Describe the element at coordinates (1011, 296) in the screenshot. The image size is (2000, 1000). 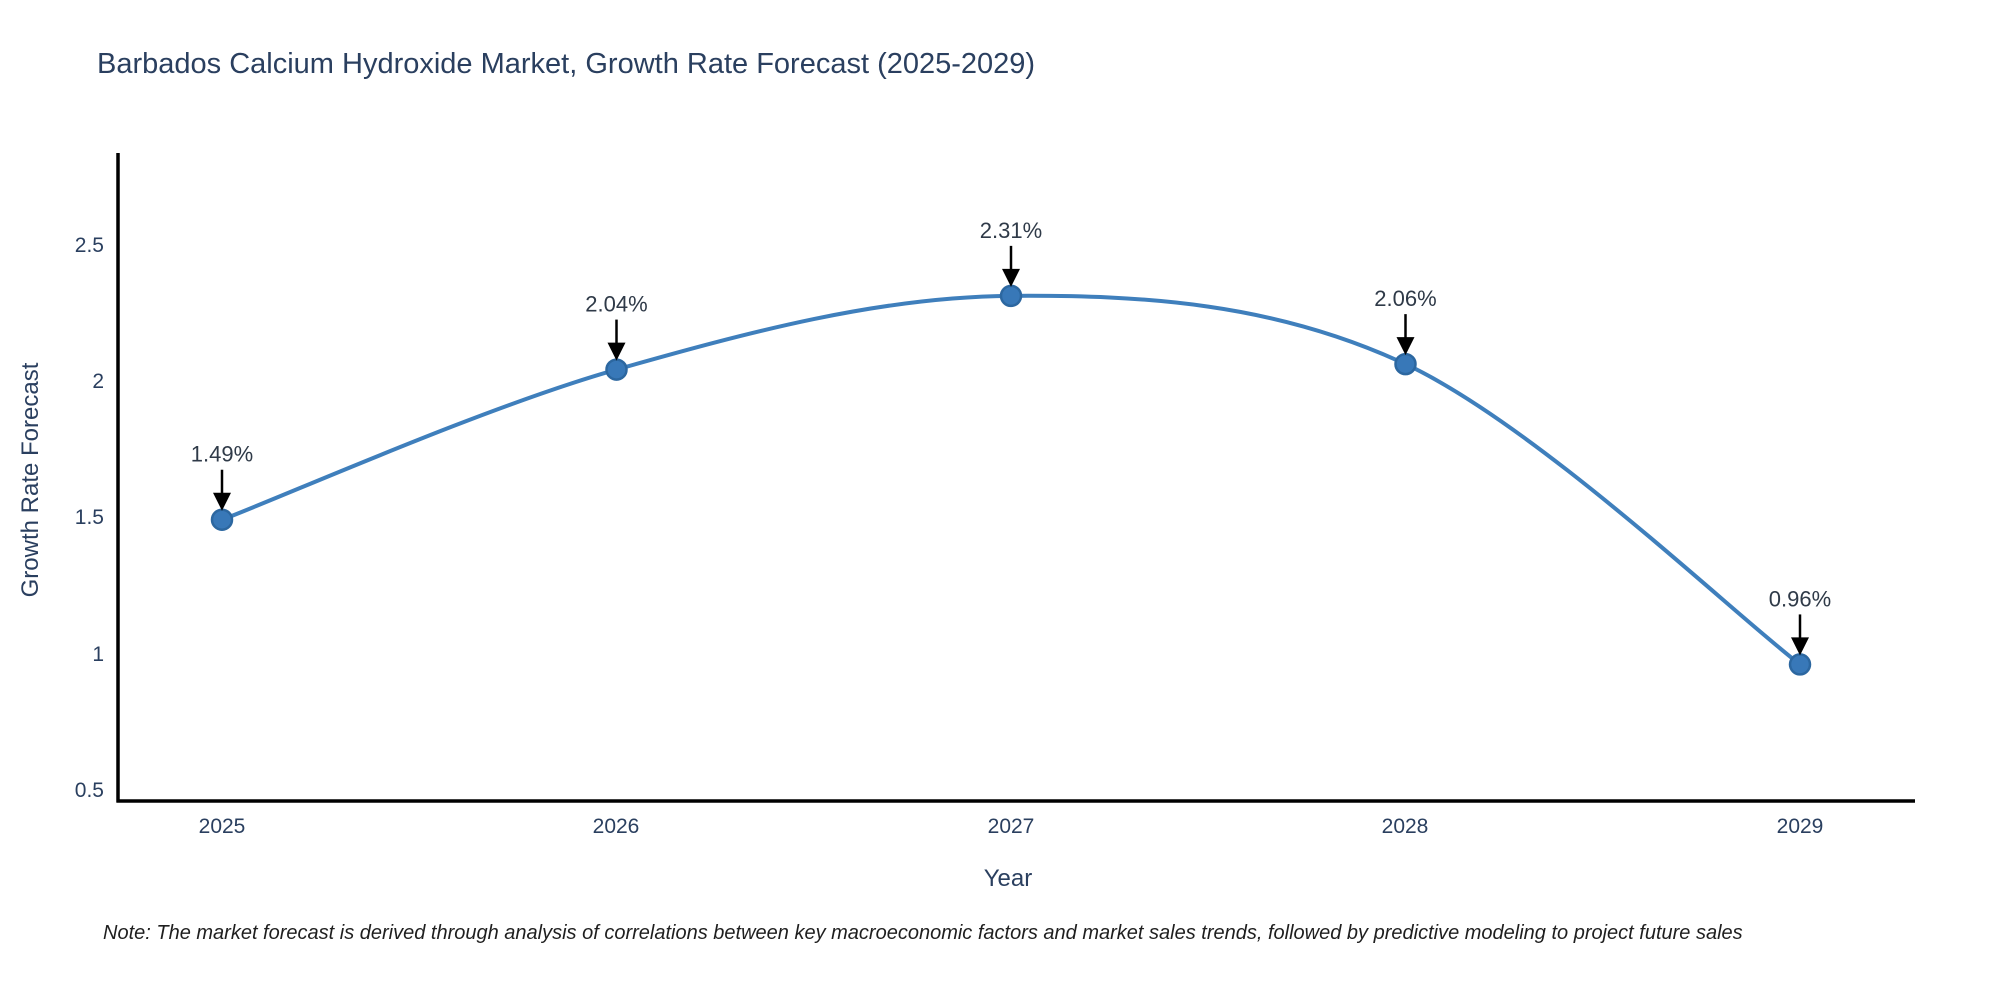
I see `data-point-2027` at that location.